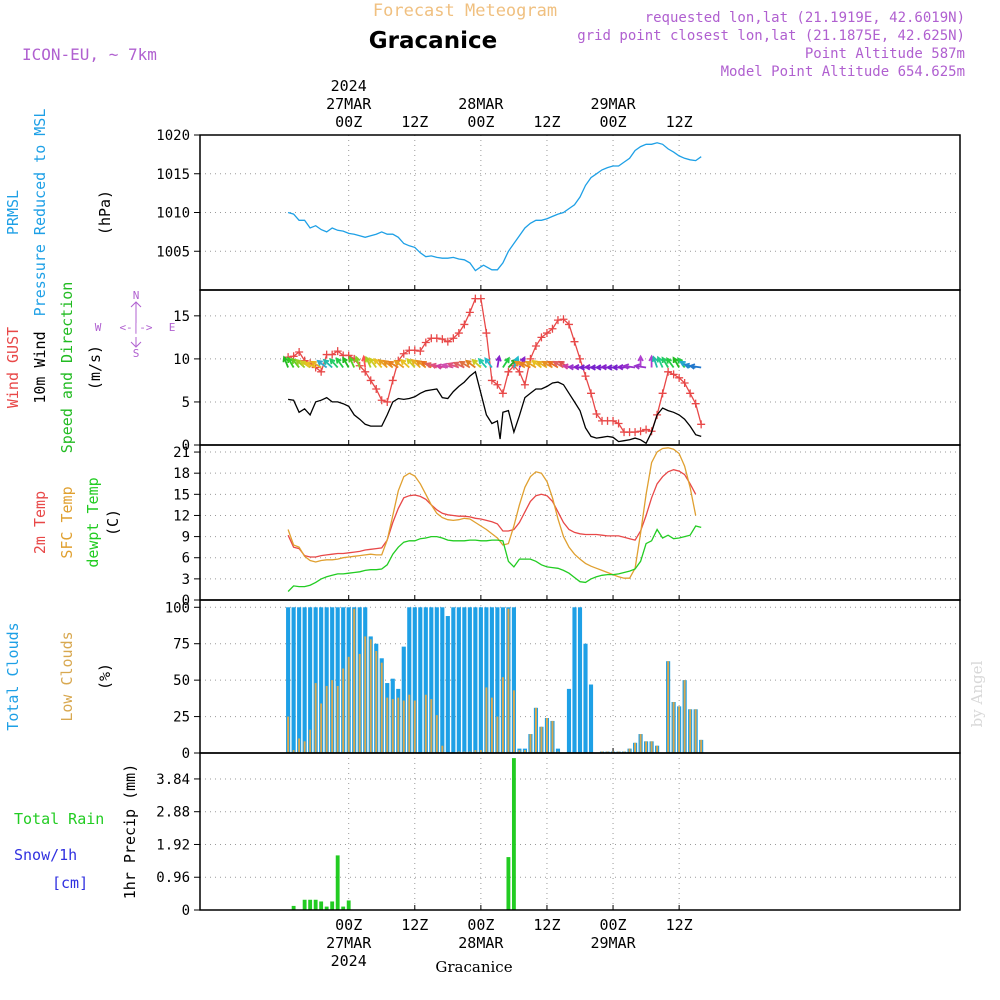  What do you see at coordinates (181, 645) in the screenshot?
I see `y-tick-label: 75` at bounding box center [181, 645].